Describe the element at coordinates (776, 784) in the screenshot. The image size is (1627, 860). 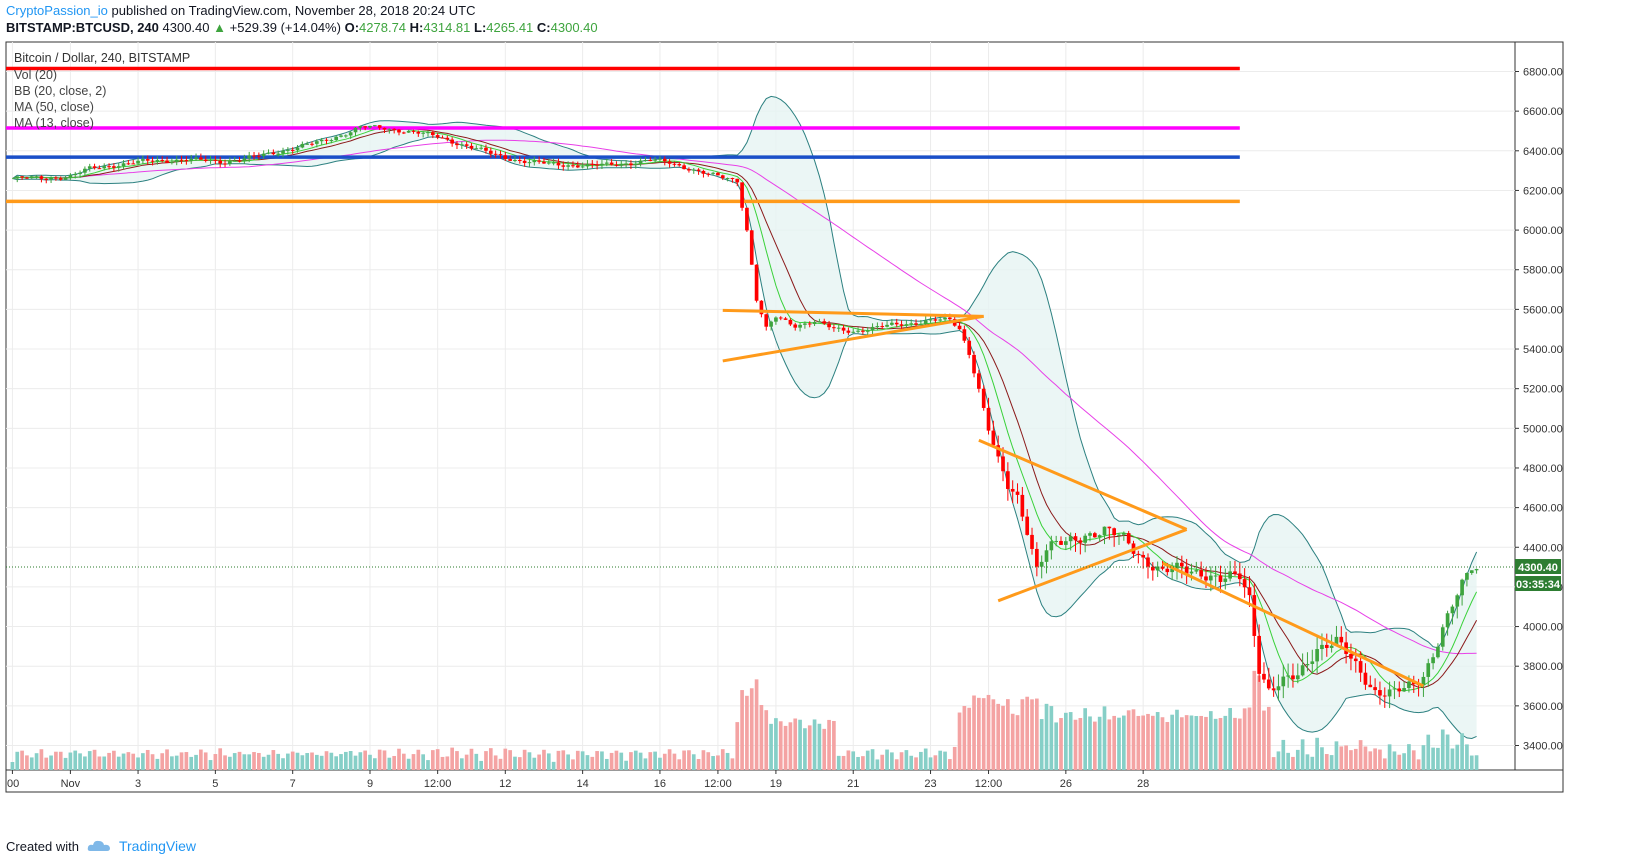
I see `x-tick-label: 19` at that location.